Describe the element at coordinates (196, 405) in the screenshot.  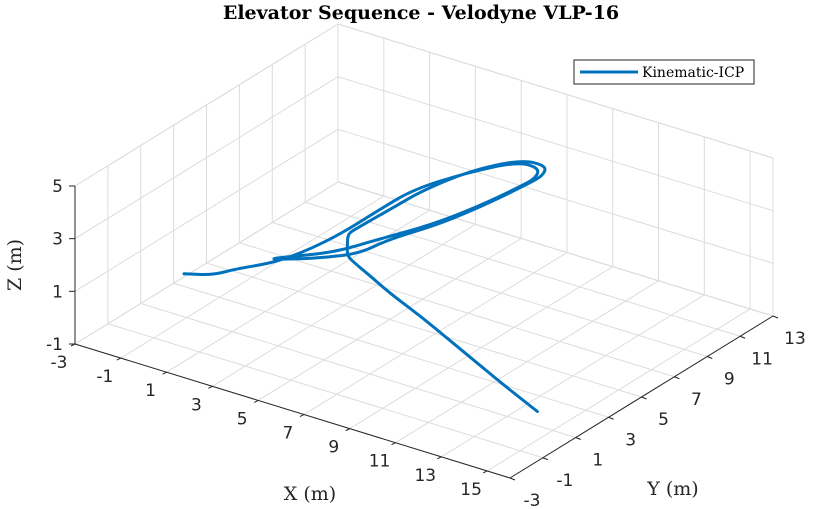
I see `x-tick-label: 3` at that location.